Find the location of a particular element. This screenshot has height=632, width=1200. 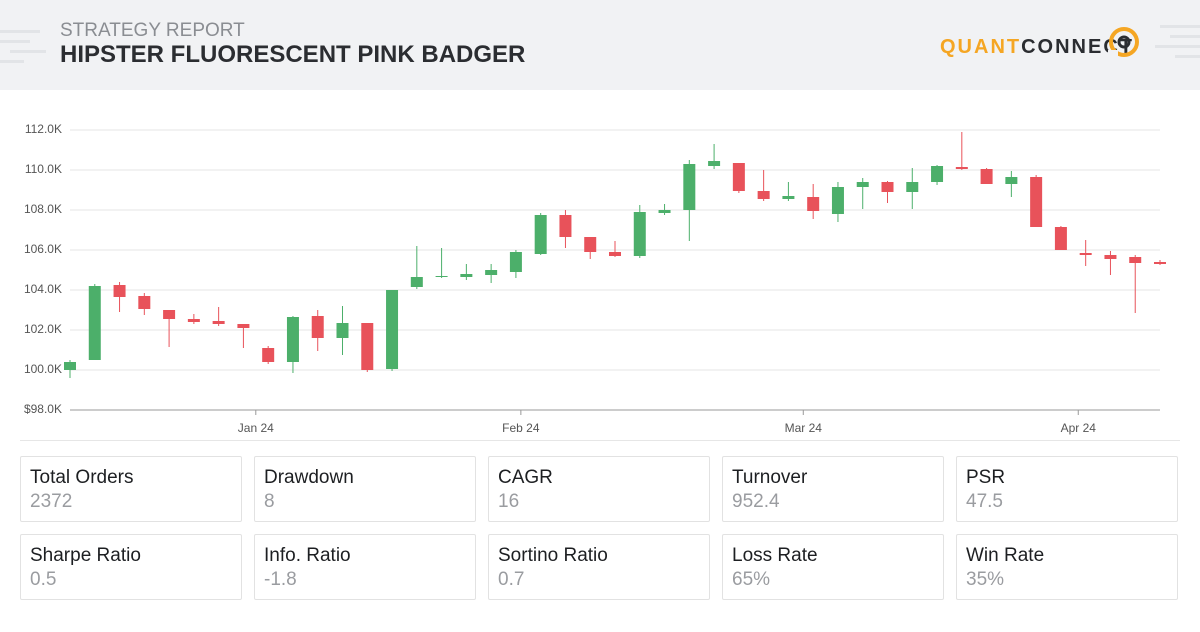

stat-card: PSR 47.5 is located at coordinates (1067, 489).